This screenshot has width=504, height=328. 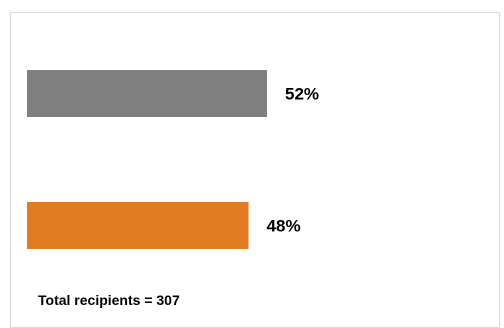 What do you see at coordinates (109, 300) in the screenshot?
I see `total-recipients-note: Total recipients = 307` at bounding box center [109, 300].